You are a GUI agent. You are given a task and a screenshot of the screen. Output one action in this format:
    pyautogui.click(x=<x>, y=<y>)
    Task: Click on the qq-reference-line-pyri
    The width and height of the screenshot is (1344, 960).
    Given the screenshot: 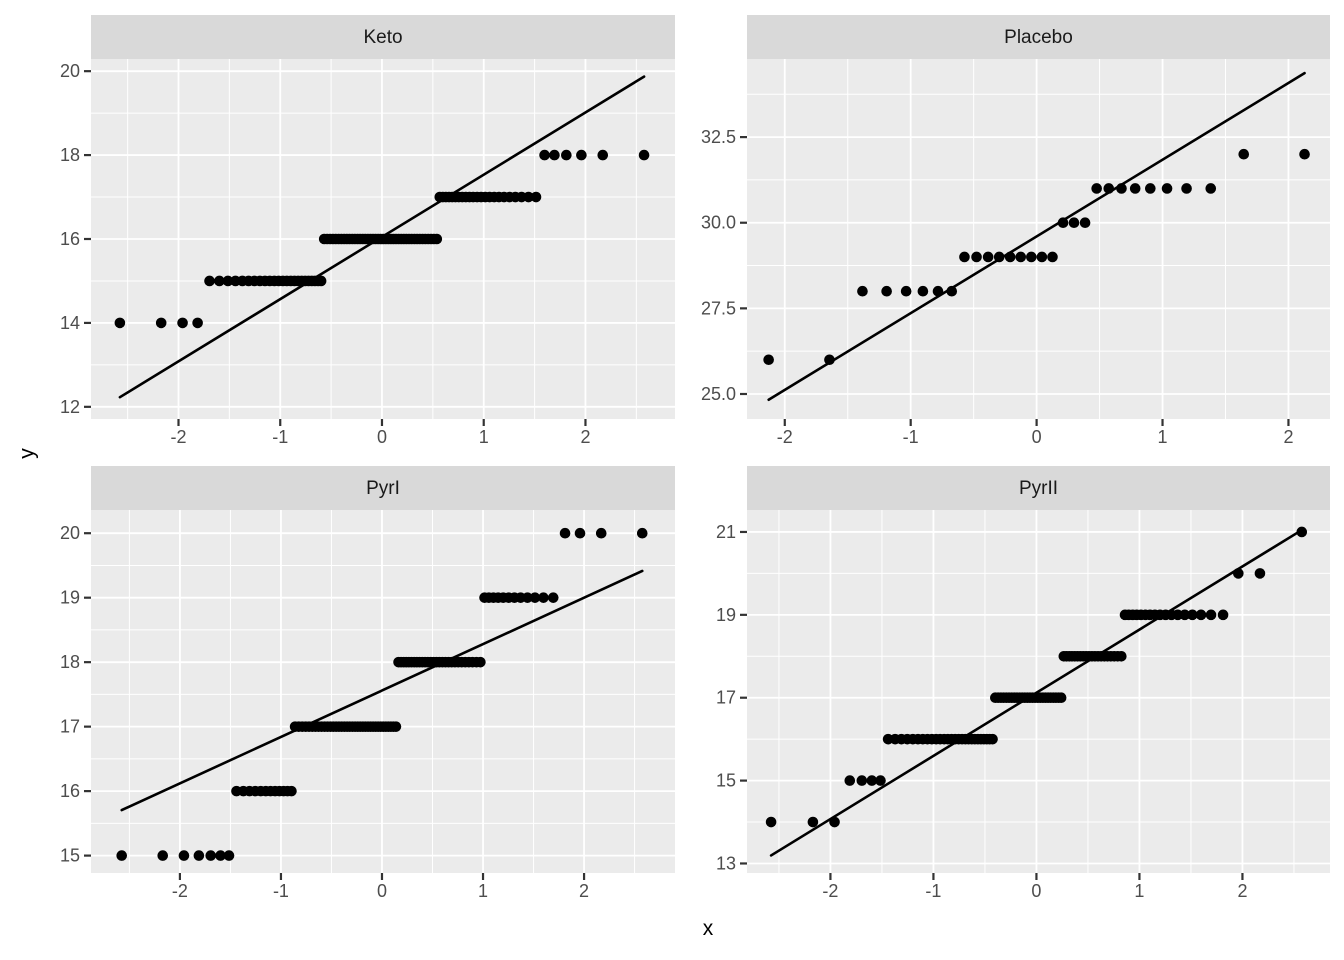 What is the action you would take?
    pyautogui.click(x=382, y=690)
    